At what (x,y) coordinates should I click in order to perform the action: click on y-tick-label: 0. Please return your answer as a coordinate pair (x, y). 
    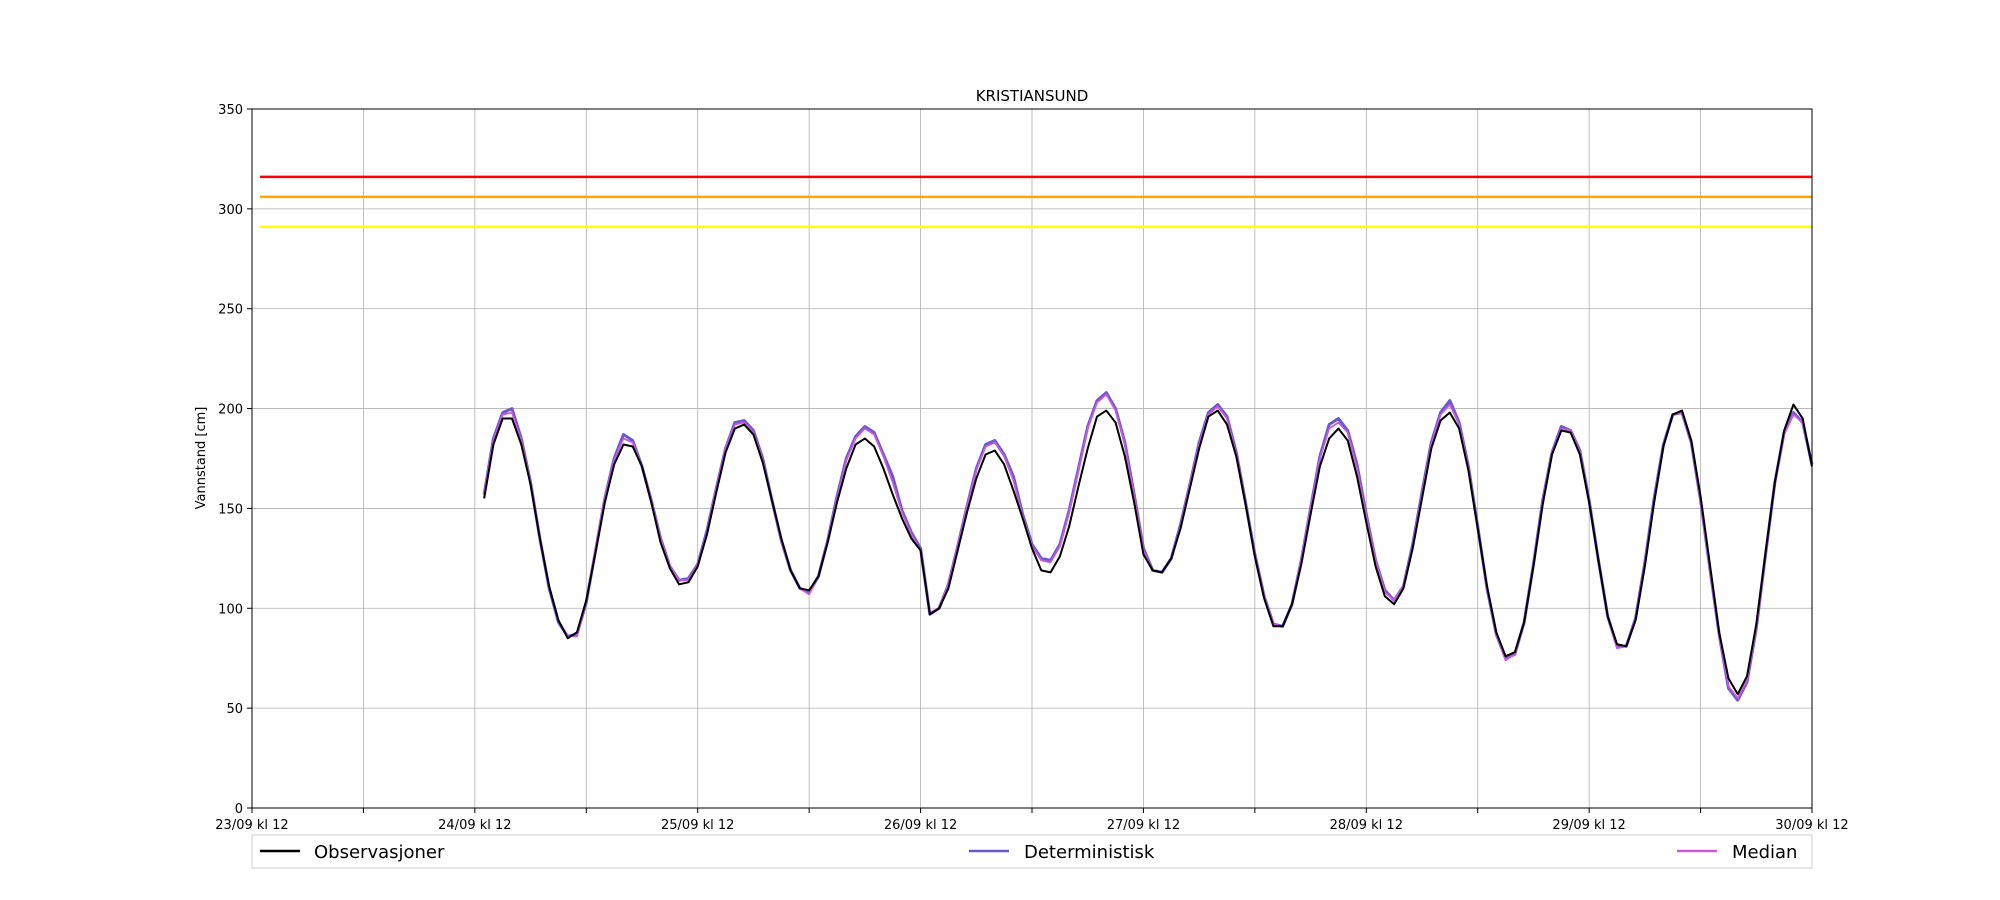
    Looking at the image, I should click on (239, 809).